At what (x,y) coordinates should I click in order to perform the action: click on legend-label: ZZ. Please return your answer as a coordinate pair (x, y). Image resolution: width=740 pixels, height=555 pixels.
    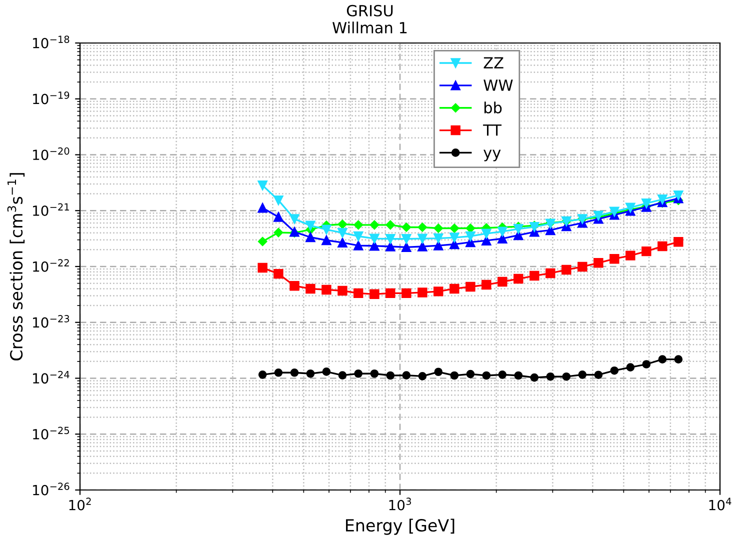
    Looking at the image, I should click on (494, 62).